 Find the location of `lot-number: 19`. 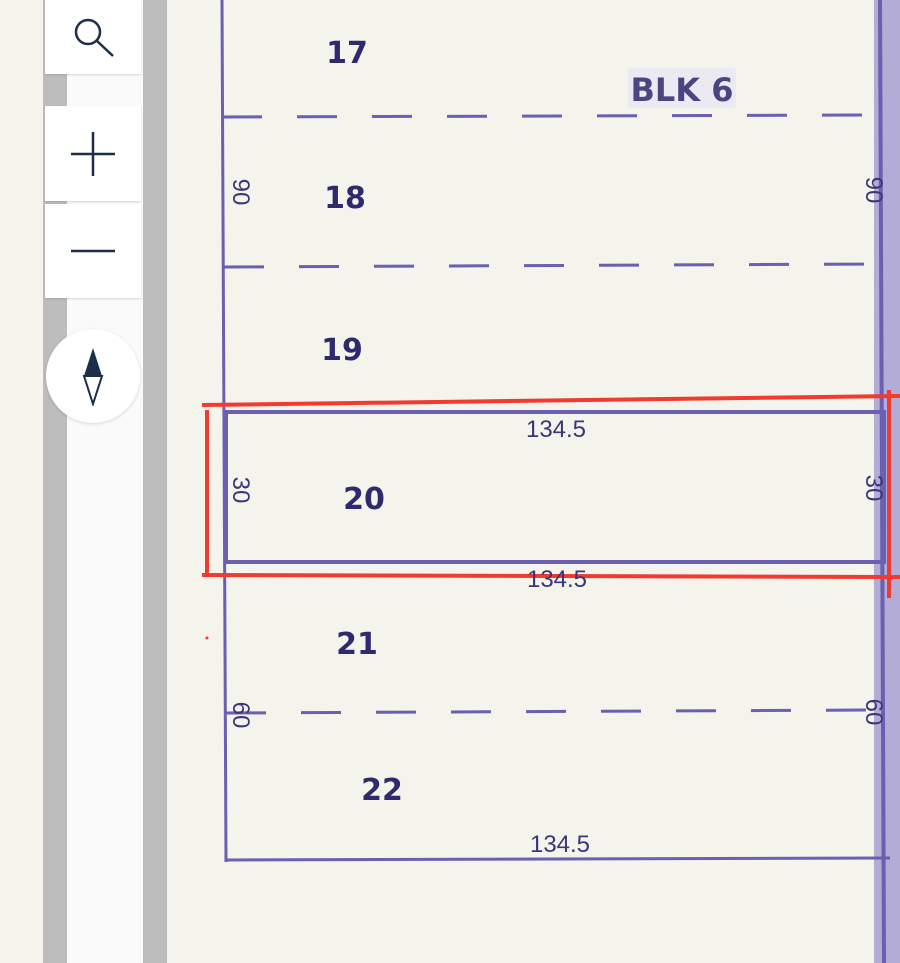

lot-number: 19 is located at coordinates (342, 350).